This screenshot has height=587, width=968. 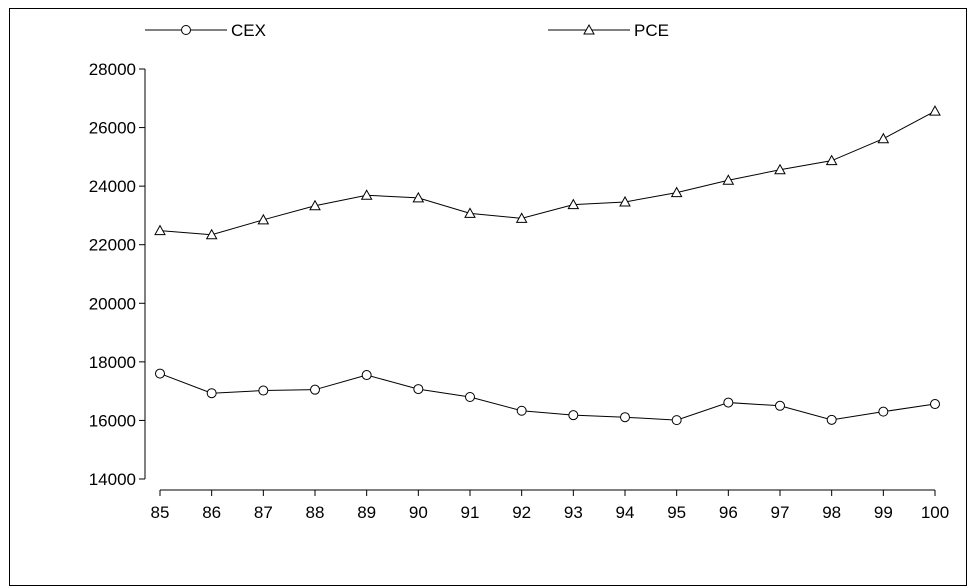 I want to click on x-tick-label: 98, so click(x=831, y=512).